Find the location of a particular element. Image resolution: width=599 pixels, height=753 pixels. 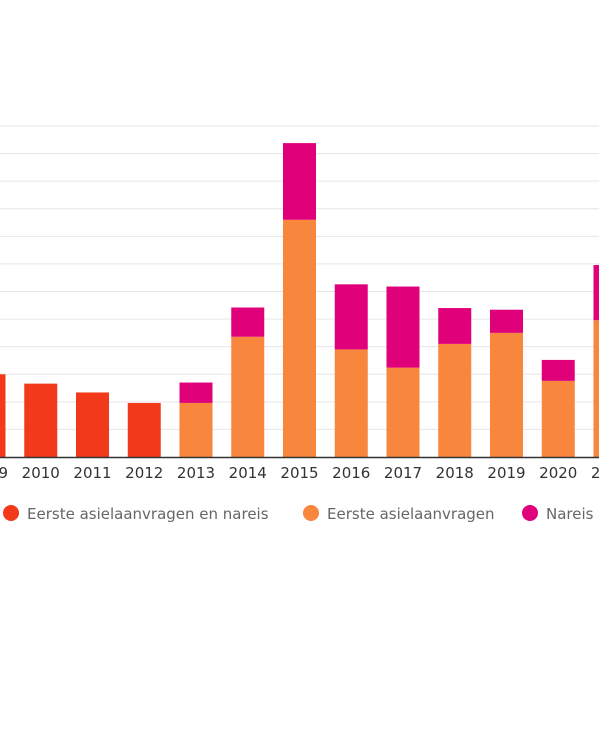

x-tick-label: 2012 is located at coordinates (144, 473).